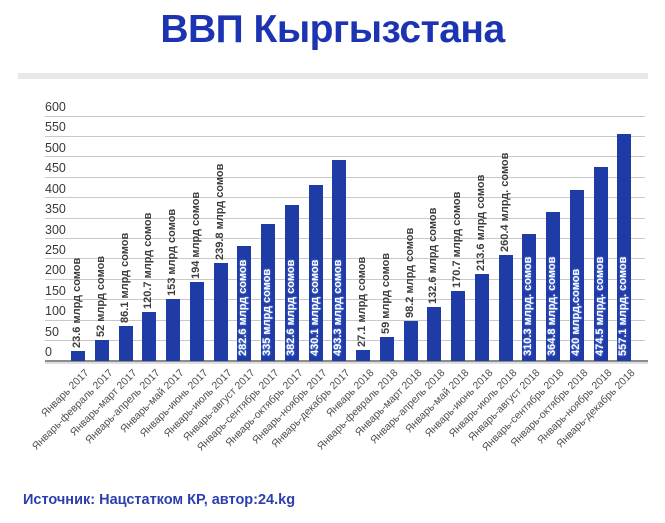 This screenshot has width=665, height=523. What do you see at coordinates (504, 202) in the screenshot?
I see `bar-value-label: 260.4 млрд. сомов` at bounding box center [504, 202].